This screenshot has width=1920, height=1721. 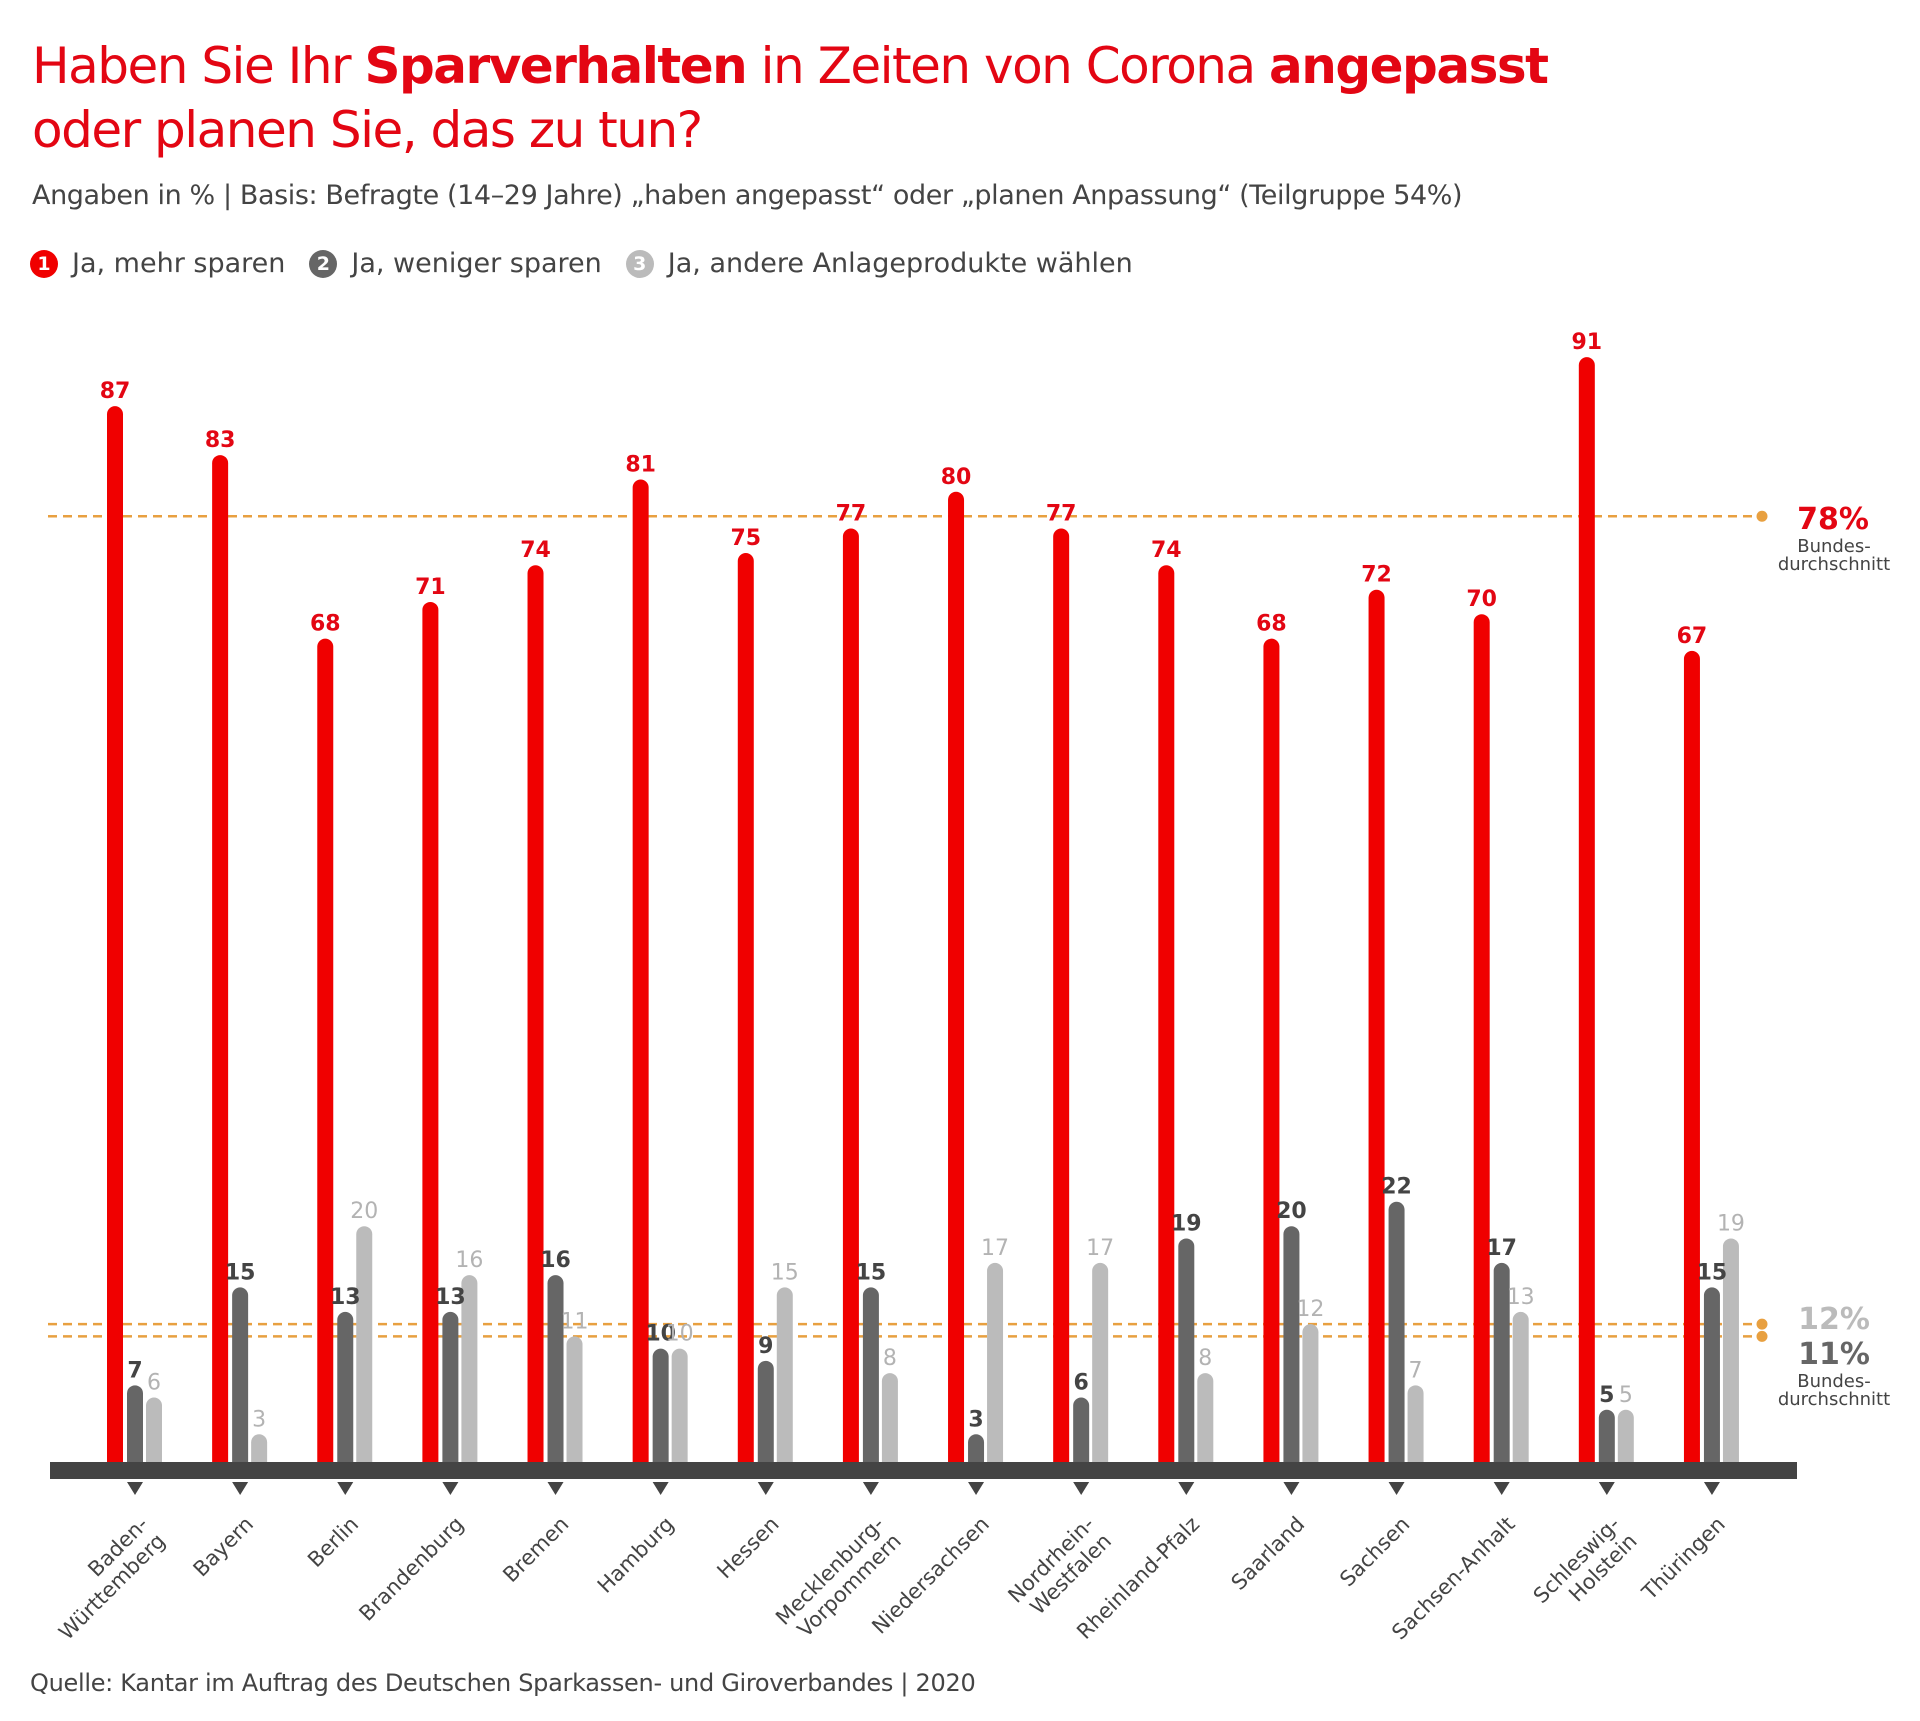 I want to click on value-label: 12, so click(x=1310, y=1309).